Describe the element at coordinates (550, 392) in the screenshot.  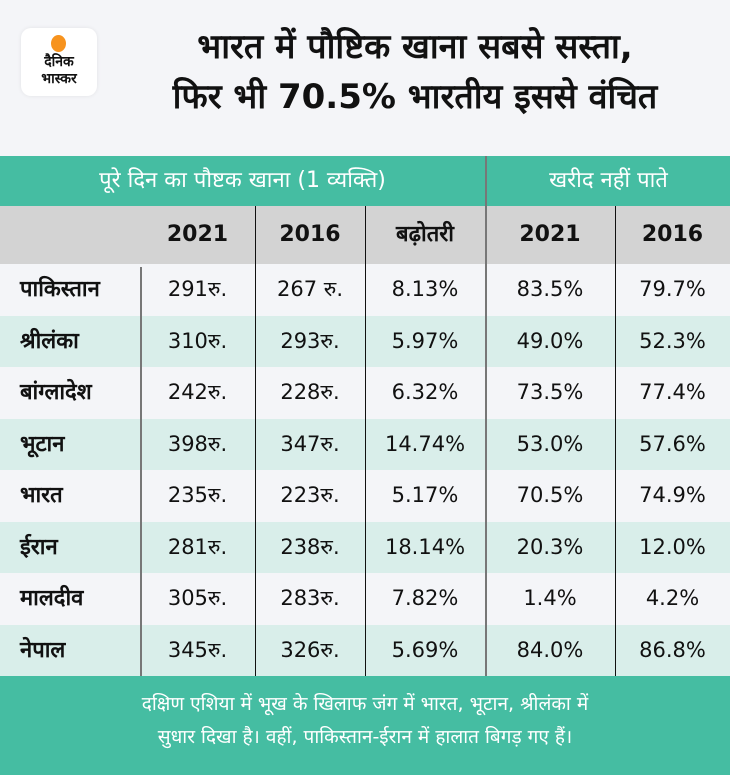
I see `cannot-afford-2021-cell: 73.5%` at that location.